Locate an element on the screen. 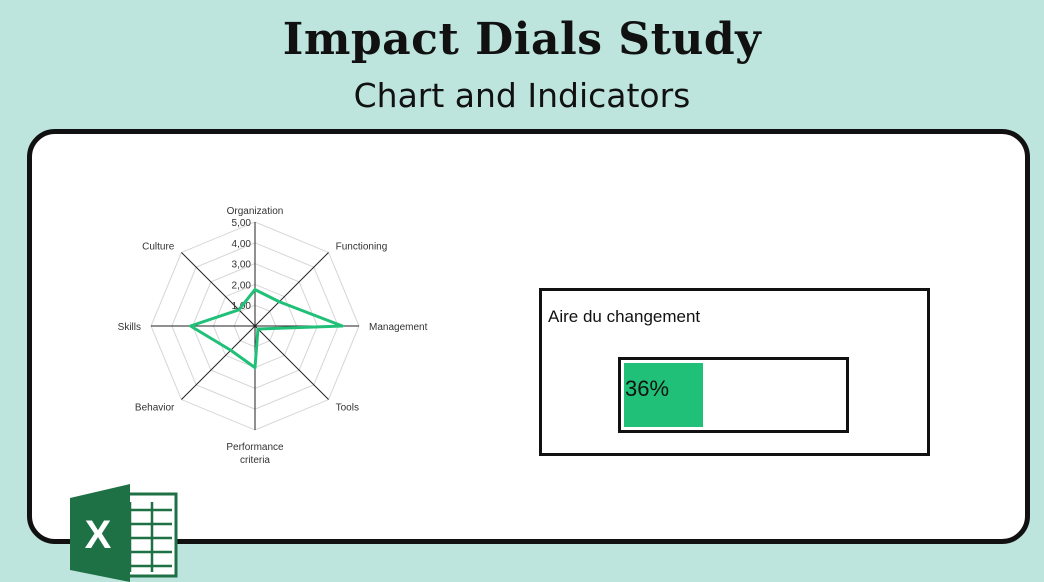 This screenshot has width=1044, height=582. excel-icon: X is located at coordinates (124, 533).